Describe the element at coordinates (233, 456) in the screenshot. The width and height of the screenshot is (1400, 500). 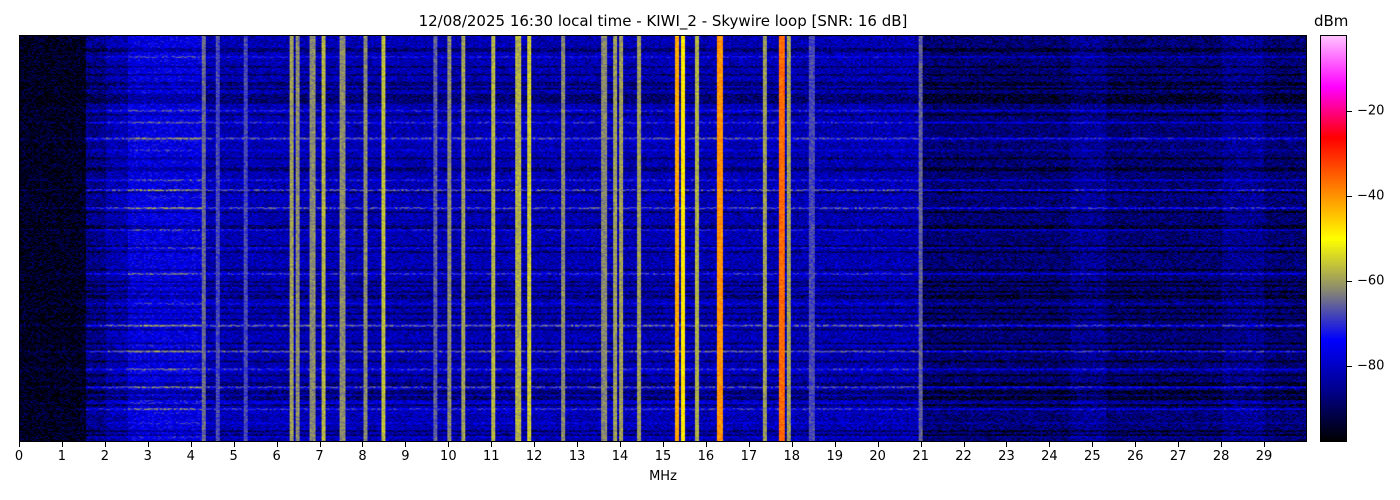
I see `x-tick-label: 5` at that location.